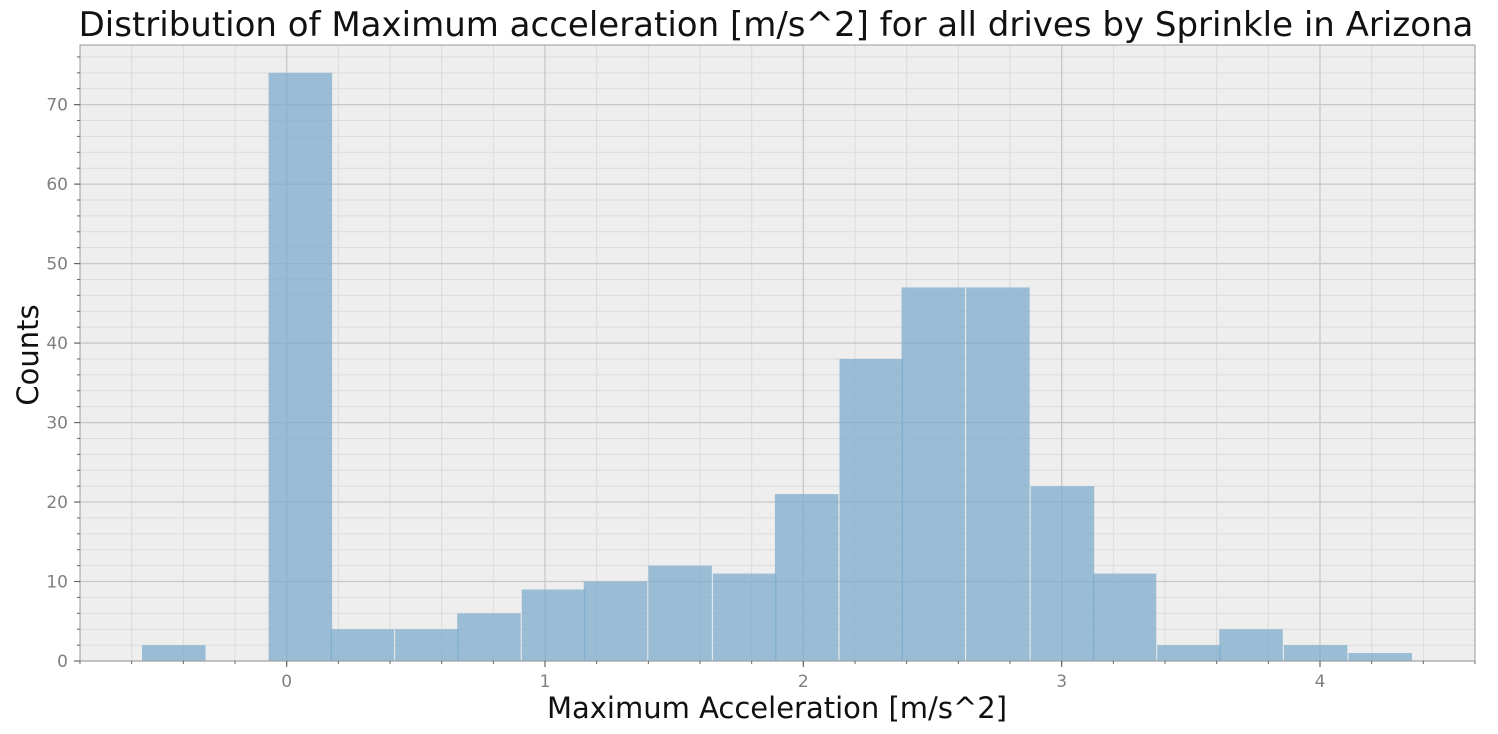 The height and width of the screenshot is (734, 1498). What do you see at coordinates (1061, 682) in the screenshot?
I see `x-tick-label: 3` at bounding box center [1061, 682].